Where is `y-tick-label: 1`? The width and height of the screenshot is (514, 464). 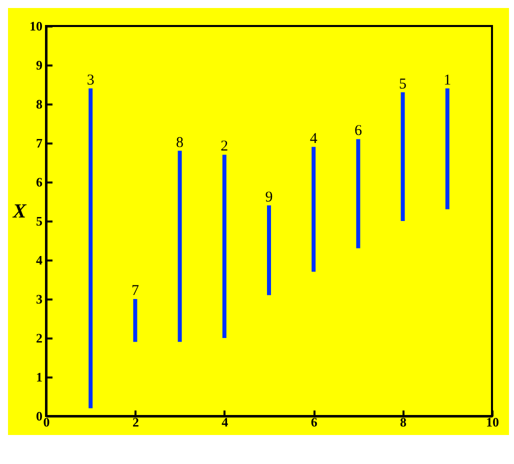
y-tick-label: 1 is located at coordinates (39, 377).